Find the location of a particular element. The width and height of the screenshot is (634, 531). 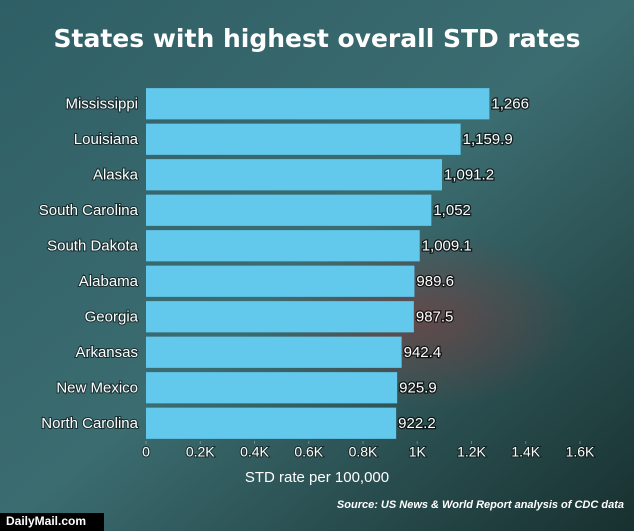

value-label: 922.2 is located at coordinates (417, 423).